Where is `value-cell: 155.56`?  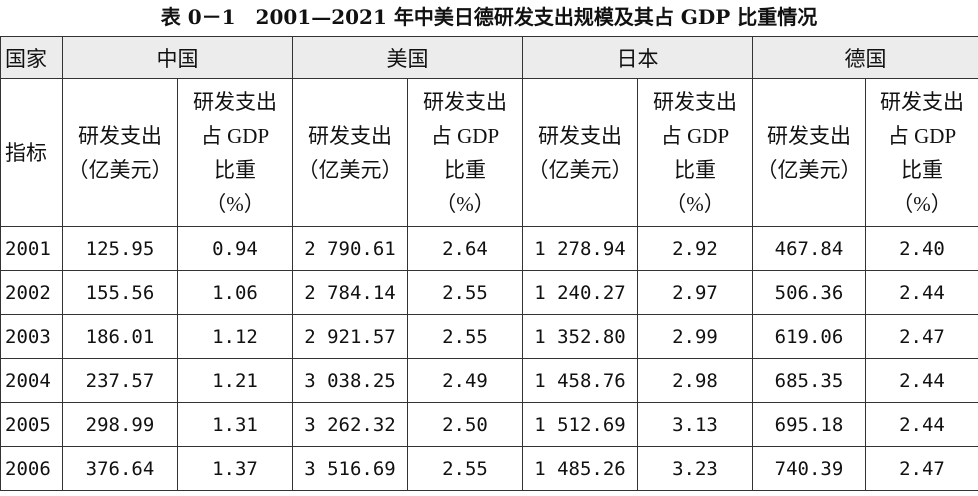
value-cell: 155.56 is located at coordinates (120, 292).